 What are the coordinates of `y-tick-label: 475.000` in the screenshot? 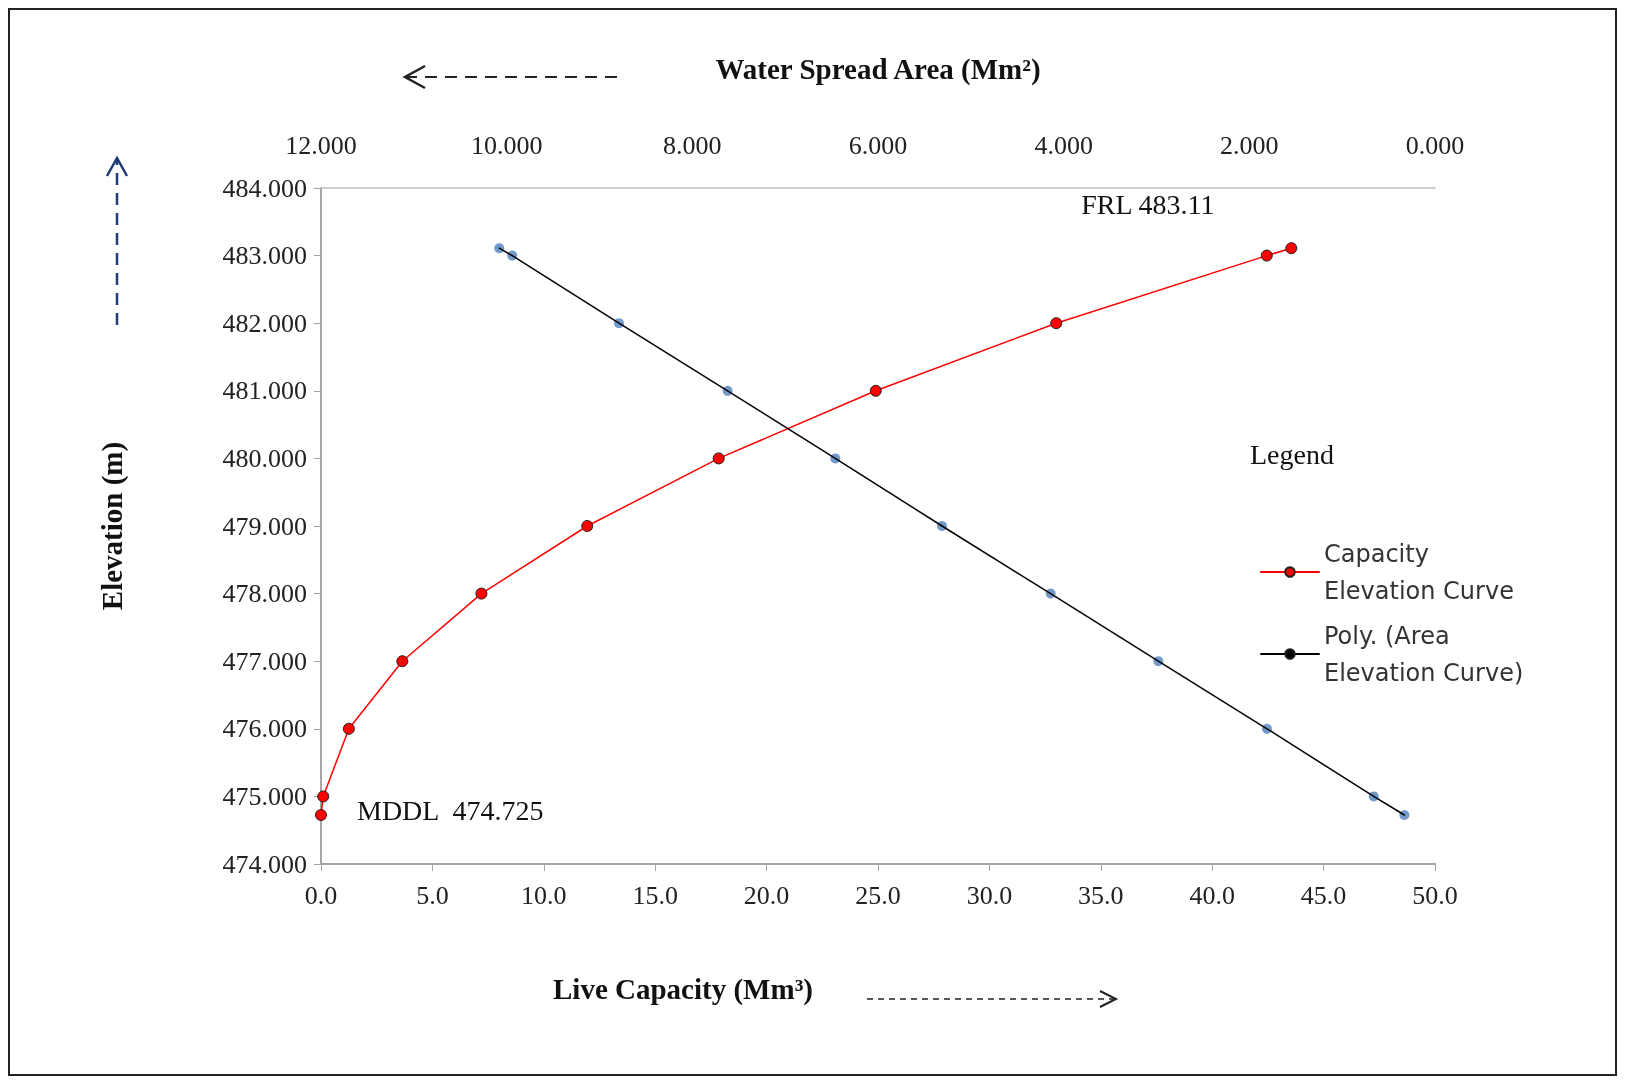 It's located at (264, 796).